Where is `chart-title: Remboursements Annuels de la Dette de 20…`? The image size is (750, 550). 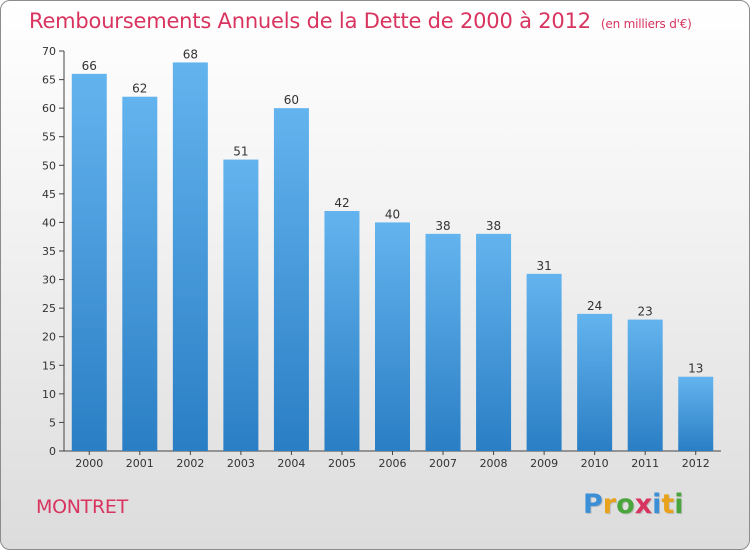
chart-title: Remboursements Annuels de la Dette de 20… is located at coordinates (360, 21).